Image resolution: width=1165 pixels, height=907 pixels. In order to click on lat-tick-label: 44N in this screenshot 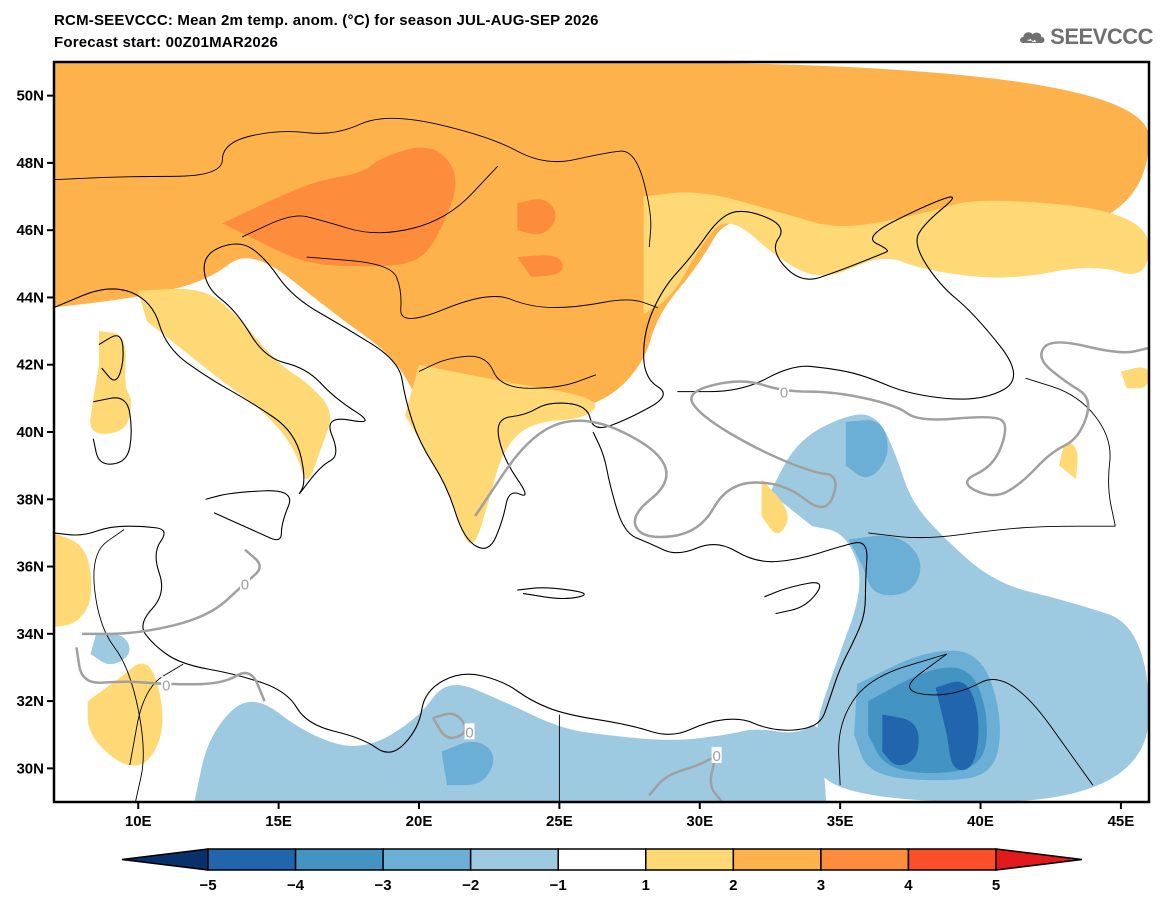, I will do `click(30, 297)`.